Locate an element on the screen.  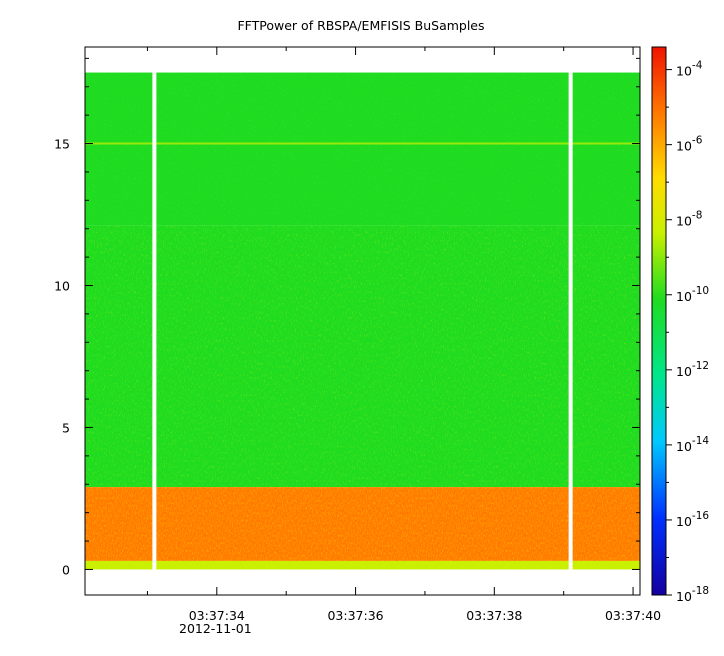
colorbar-gradient is located at coordinates (659, 321).